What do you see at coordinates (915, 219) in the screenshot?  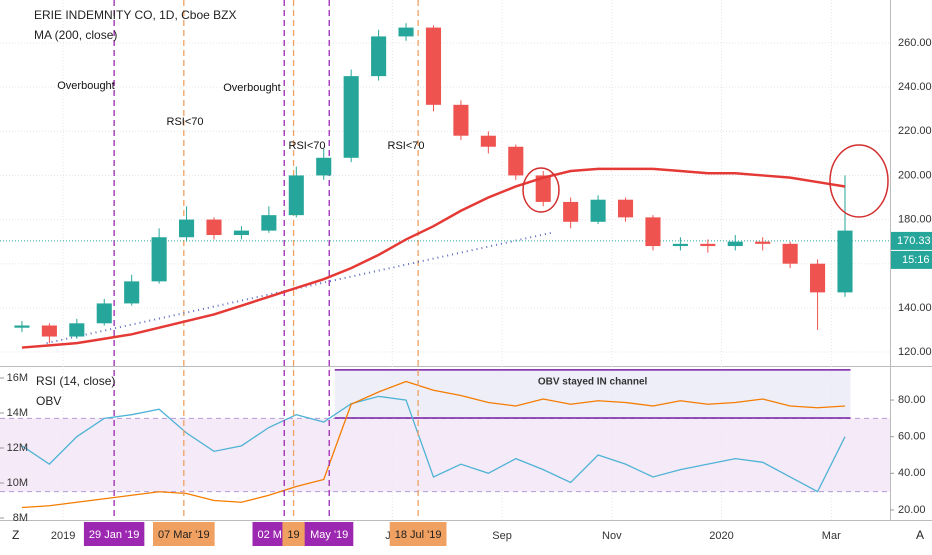 I see `y-tick-label: 180.00` at bounding box center [915, 219].